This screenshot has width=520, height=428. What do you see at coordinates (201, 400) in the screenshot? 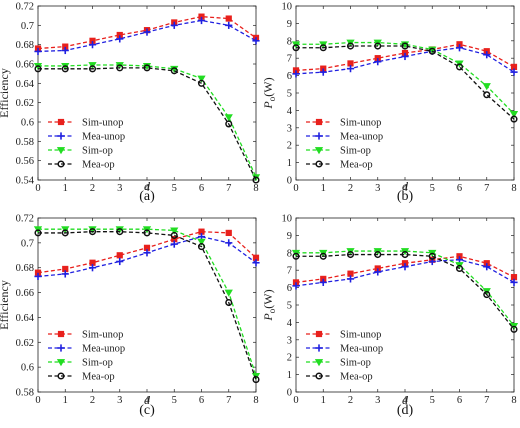
I see `x-tick-label: 6` at bounding box center [201, 400].